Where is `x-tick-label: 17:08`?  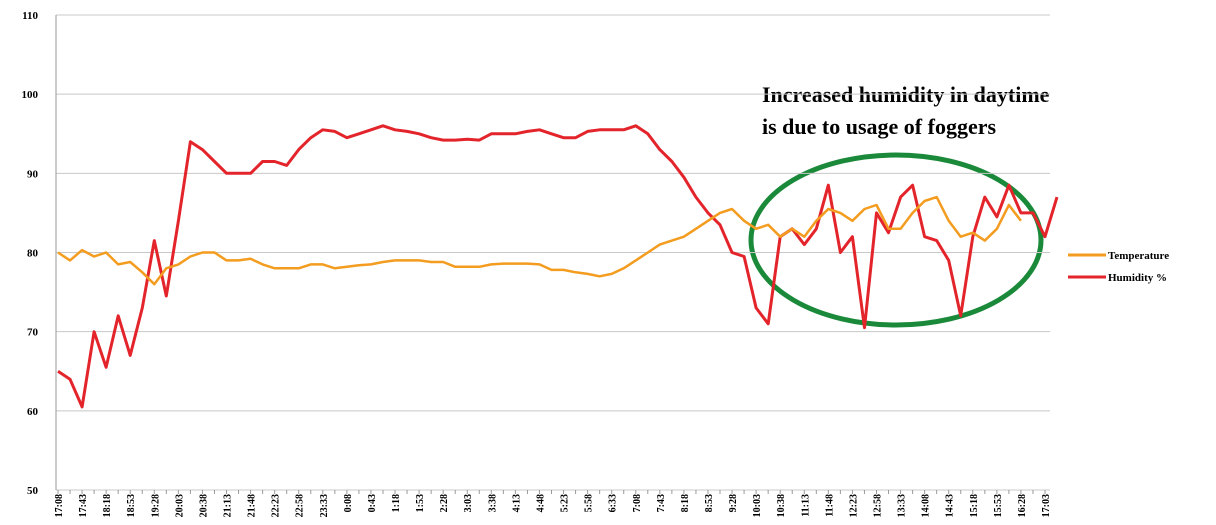 x-tick-label: 17:08 is located at coordinates (59, 505).